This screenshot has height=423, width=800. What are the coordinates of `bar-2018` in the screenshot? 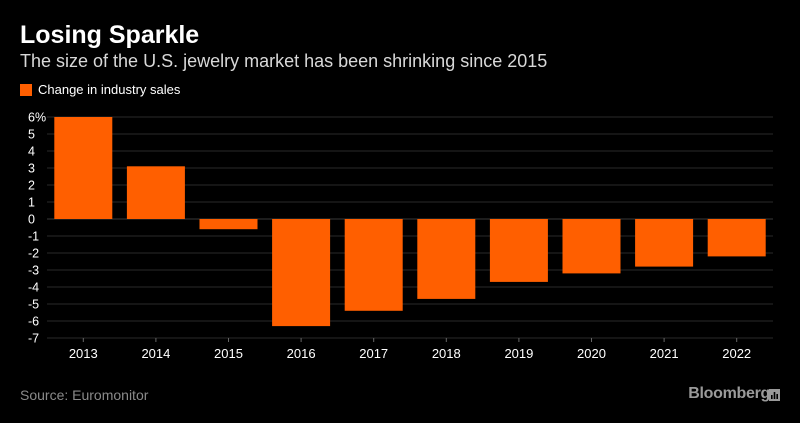 It's located at (446, 259).